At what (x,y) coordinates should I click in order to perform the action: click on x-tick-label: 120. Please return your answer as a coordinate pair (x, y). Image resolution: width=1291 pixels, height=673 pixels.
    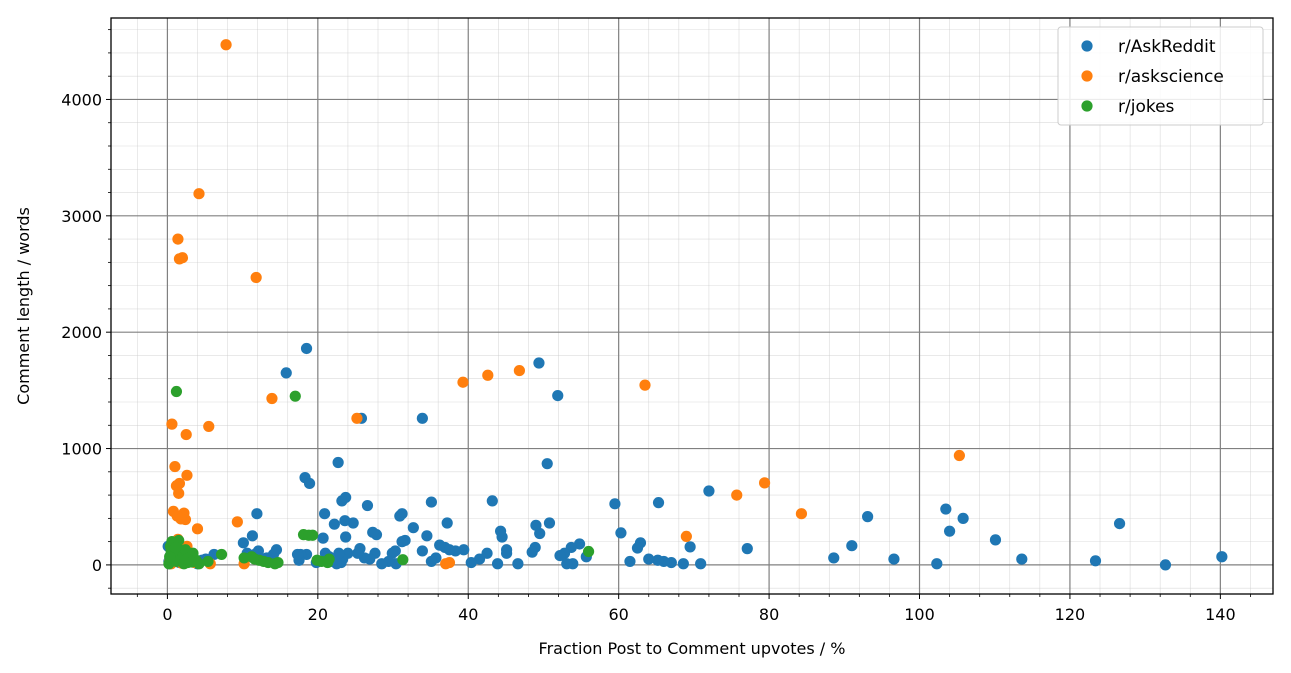
    Looking at the image, I should click on (1070, 614).